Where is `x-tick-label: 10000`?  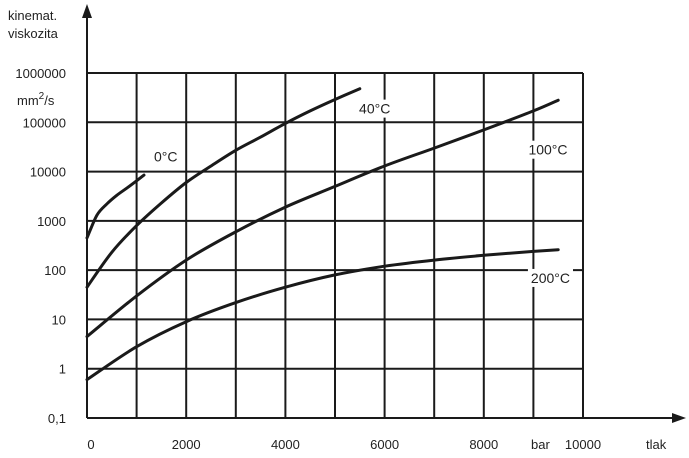 x-tick-label: 10000 is located at coordinates (583, 444).